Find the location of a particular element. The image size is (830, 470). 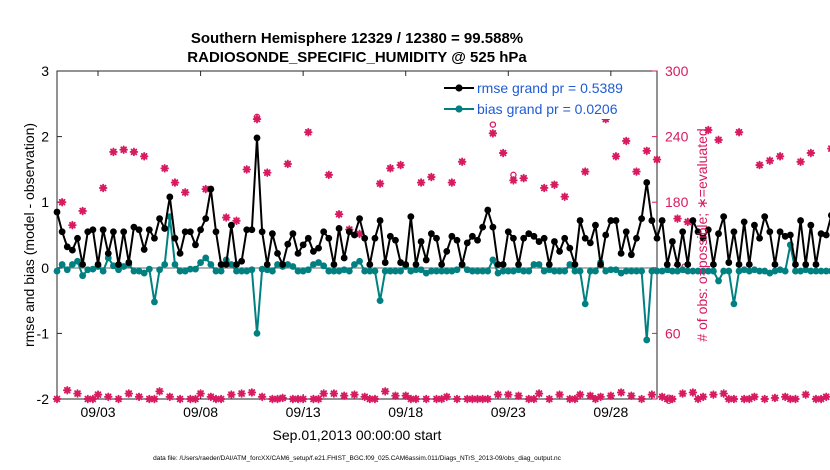

y-tick-label-right: 60 is located at coordinates (673, 333).